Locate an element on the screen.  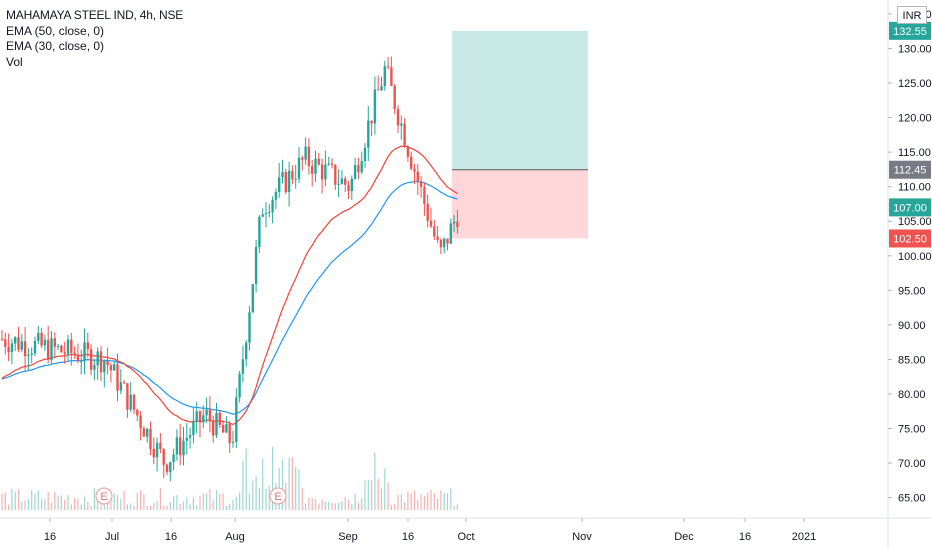
y-tick-label: 105.00 is located at coordinates (915, 222).